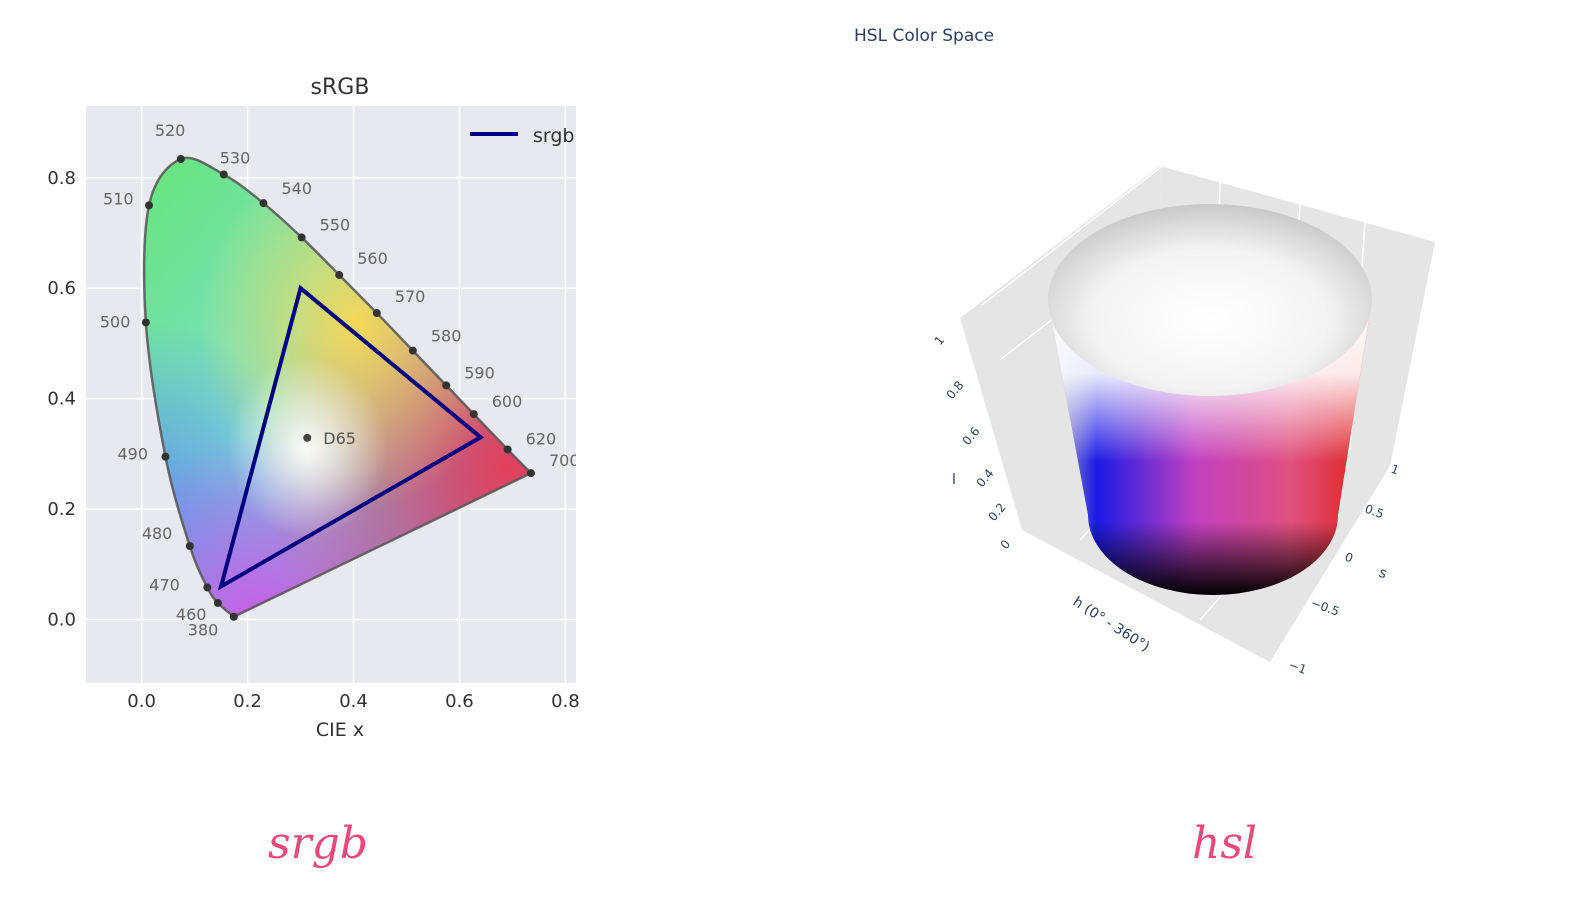 This screenshot has height=912, width=1572. What do you see at coordinates (985, 478) in the screenshot?
I see `z-tick-0.4: 0.4` at bounding box center [985, 478].